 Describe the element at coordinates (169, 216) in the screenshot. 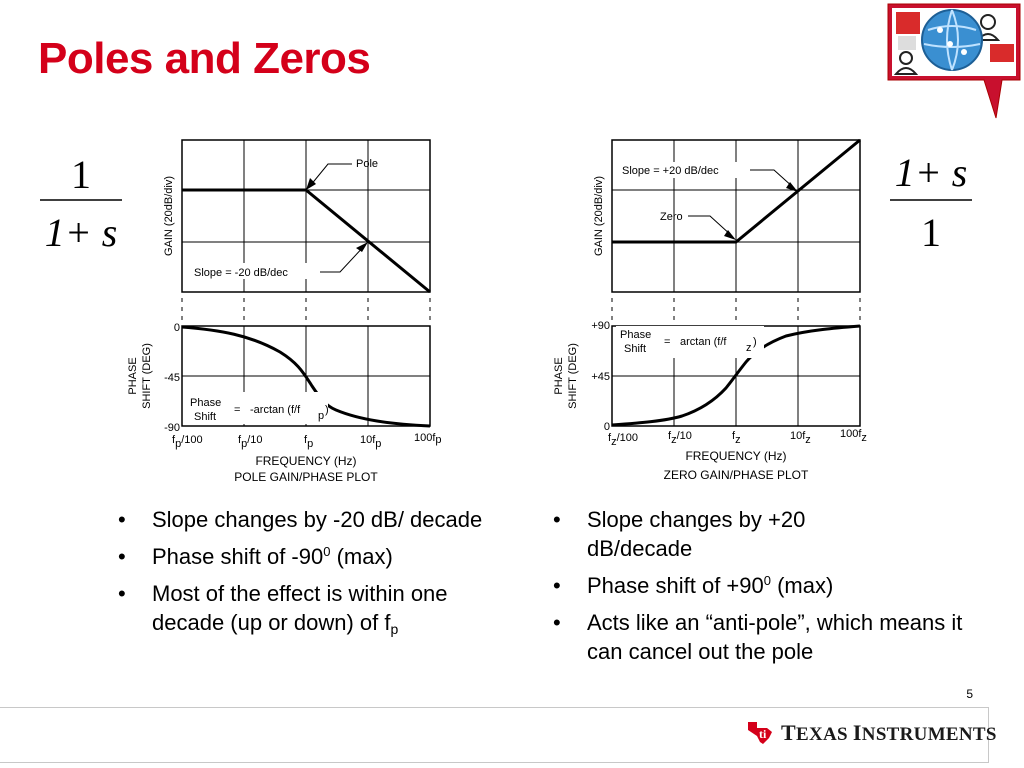

I see `pole-gain-axis-label: GAIN (20dB/div)` at that location.